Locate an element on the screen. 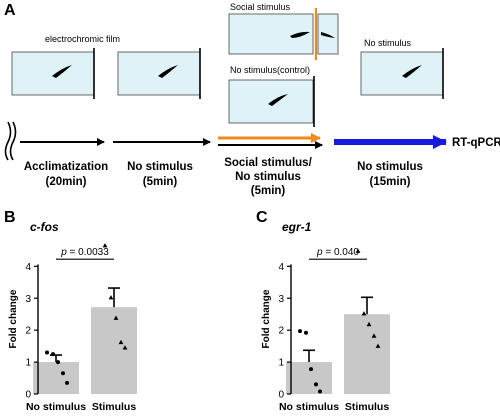 This screenshot has height=419, width=500. tank-acclimatization is located at coordinates (53, 73).